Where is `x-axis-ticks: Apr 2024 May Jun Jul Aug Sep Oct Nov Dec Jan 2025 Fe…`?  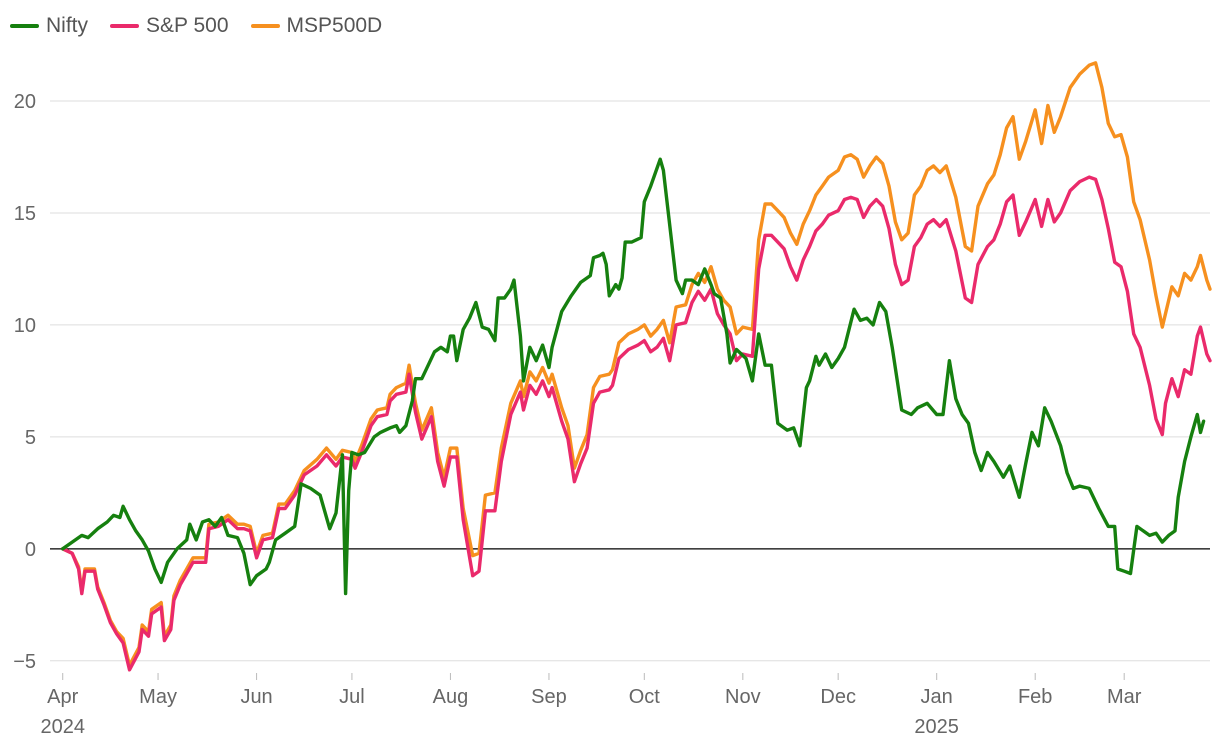
x-axis-ticks: Apr 2024 May Jun Jul Aug Sep Oct Nov Dec Jan 2025 Fe… is located at coordinates (591, 705).